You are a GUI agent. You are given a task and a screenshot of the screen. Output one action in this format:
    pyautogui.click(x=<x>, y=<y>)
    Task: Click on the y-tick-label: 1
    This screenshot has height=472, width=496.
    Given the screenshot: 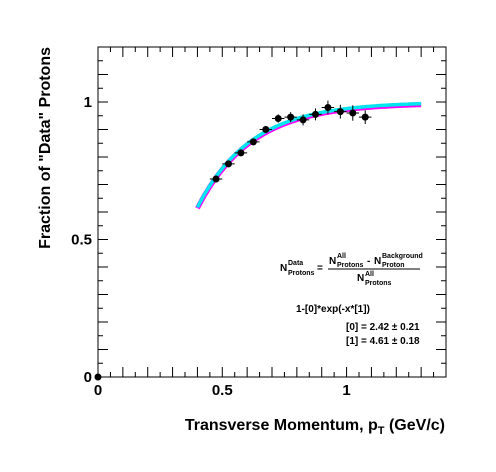 What is the action you would take?
    pyautogui.click(x=88, y=102)
    